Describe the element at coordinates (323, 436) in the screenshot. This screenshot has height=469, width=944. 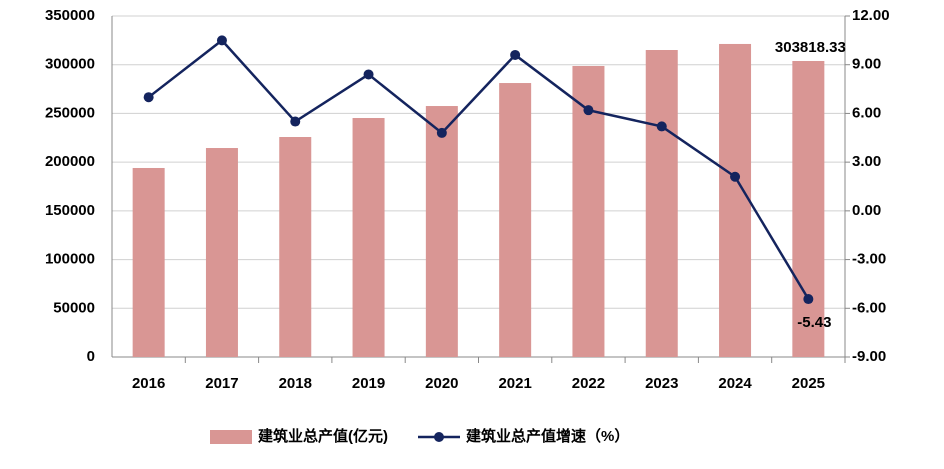
I see `legend-label: 建筑业总产值(亿元)` at that location.